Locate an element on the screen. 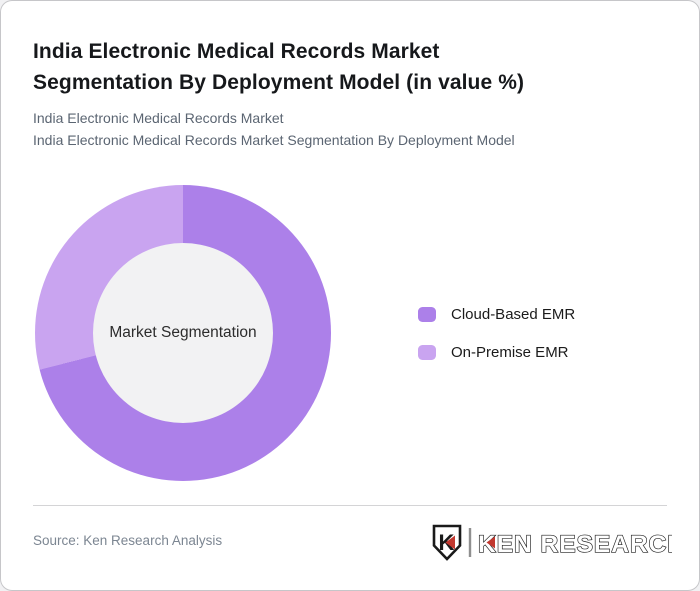 The width and height of the screenshot is (700, 591). logo-wordmark: KEN RESEARCH is located at coordinates (575, 544).